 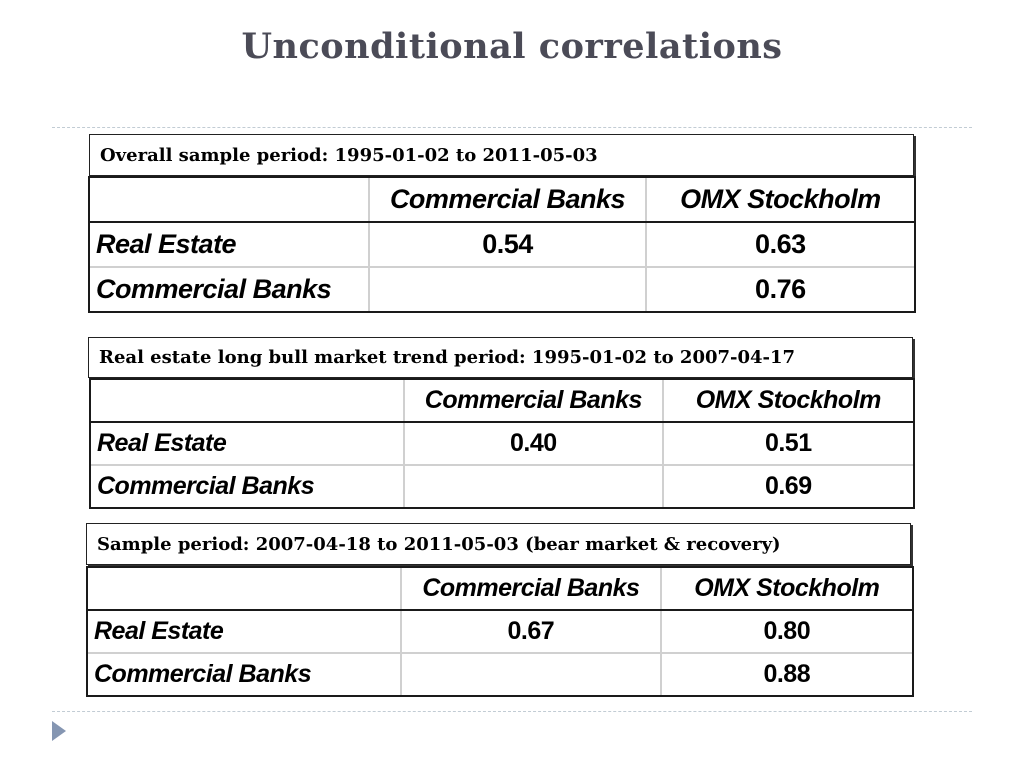 I want to click on correlation-value: 0.51, so click(x=788, y=443).